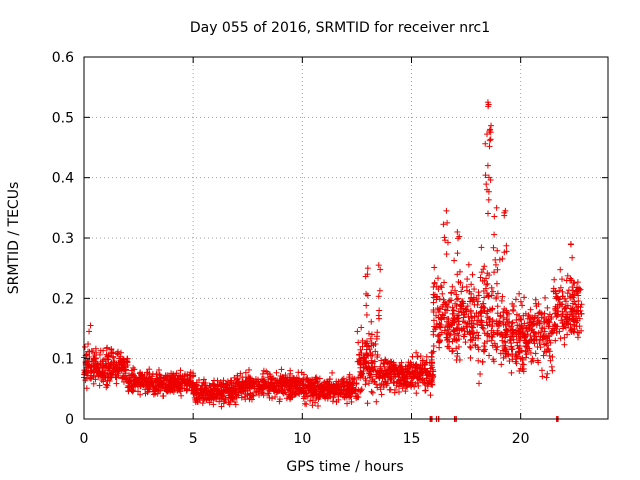 The width and height of the screenshot is (640, 480). What do you see at coordinates (63, 179) in the screenshot?
I see `y-tick-label: 0.4` at bounding box center [63, 179].